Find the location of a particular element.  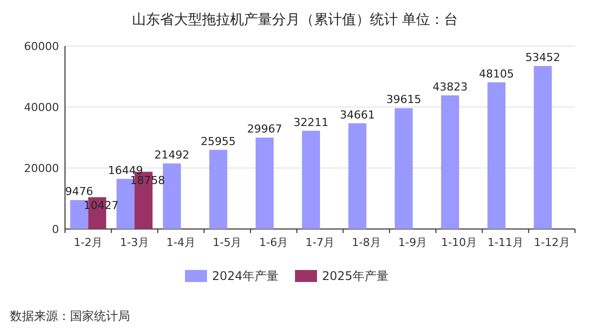

y-tick-label: 60000 is located at coordinates (41, 46).